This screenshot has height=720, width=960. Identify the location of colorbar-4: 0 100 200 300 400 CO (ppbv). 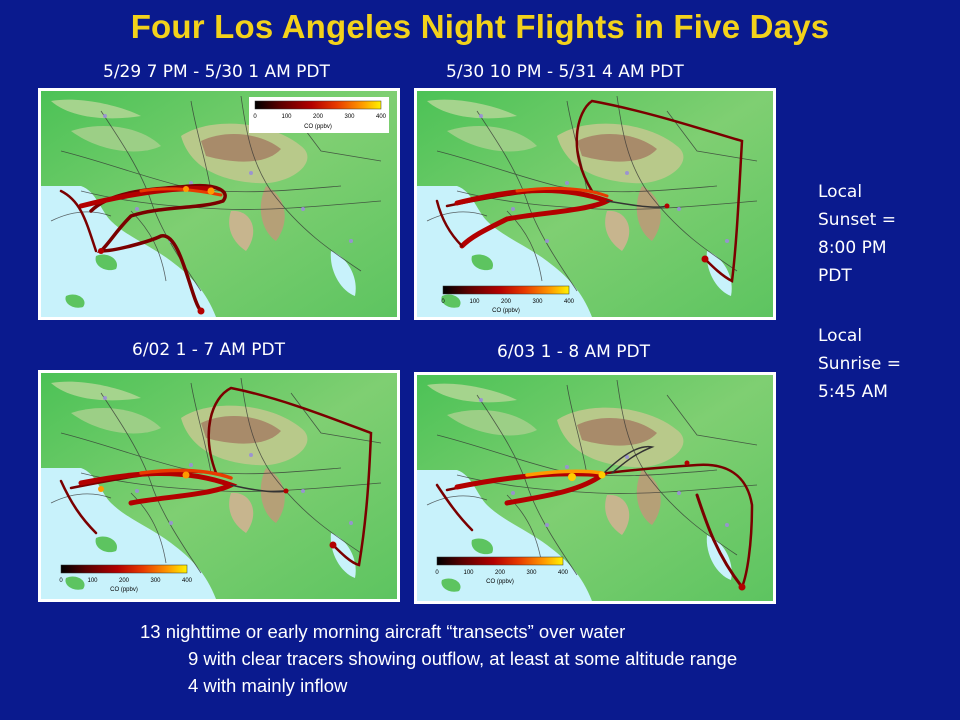
(502, 570).